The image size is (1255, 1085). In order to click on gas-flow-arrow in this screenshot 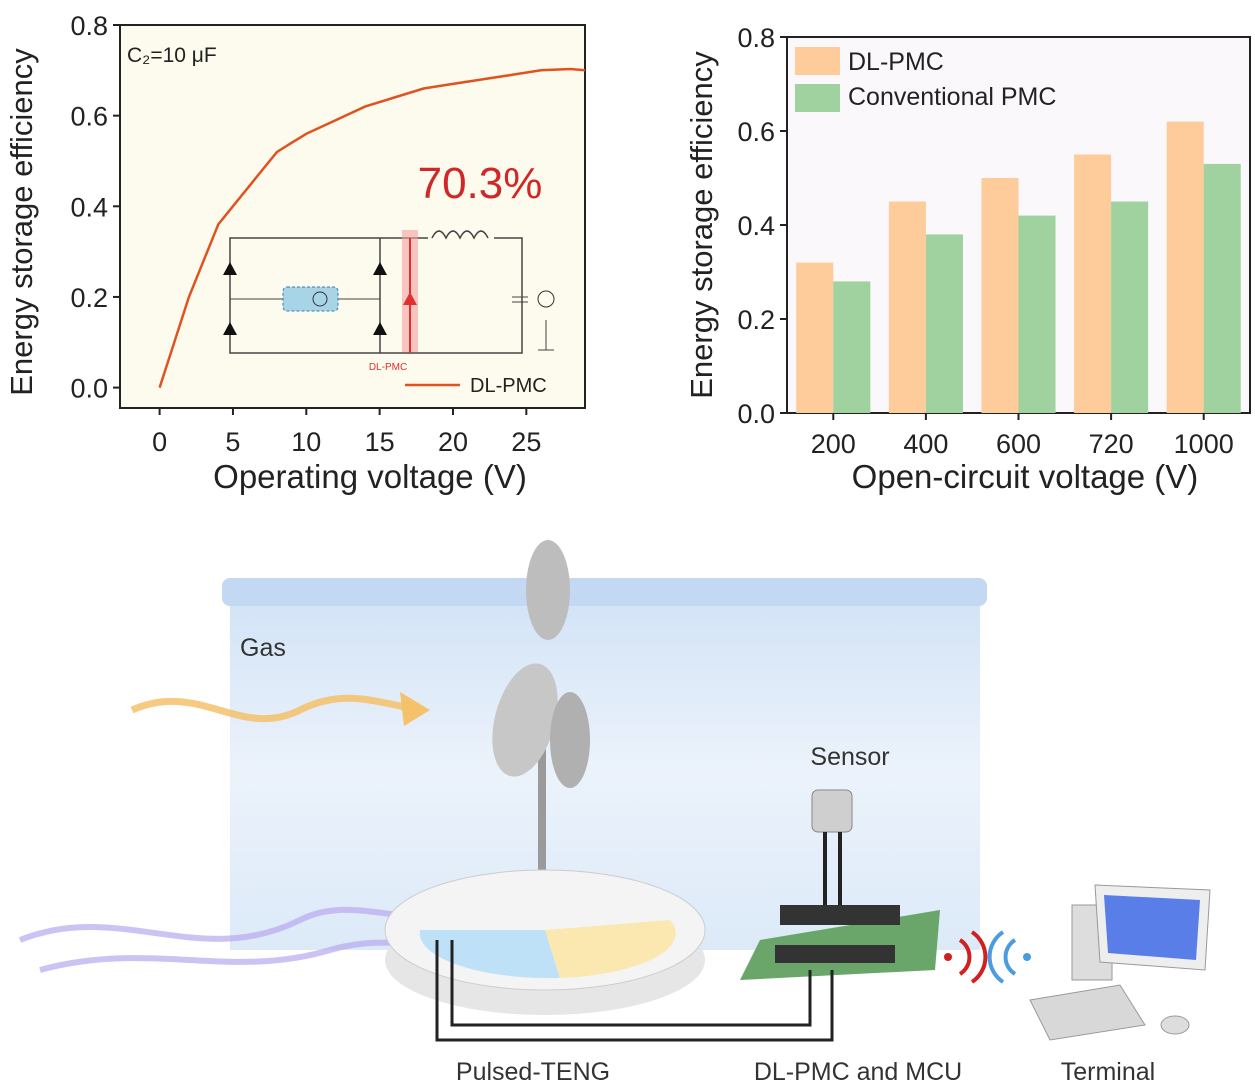, I will do `click(270, 708)`.